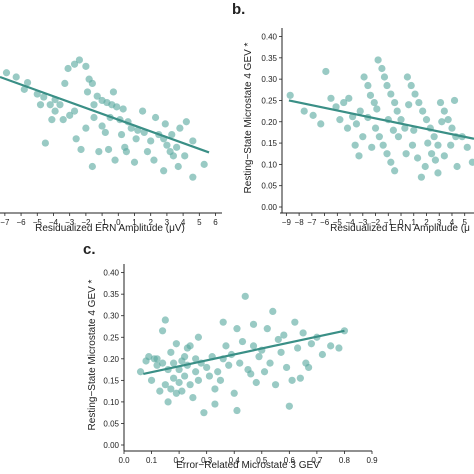 The image size is (474, 474). Describe the element at coordinates (345, 460) in the screenshot. I see `x-tick-label: 0.8` at that location.